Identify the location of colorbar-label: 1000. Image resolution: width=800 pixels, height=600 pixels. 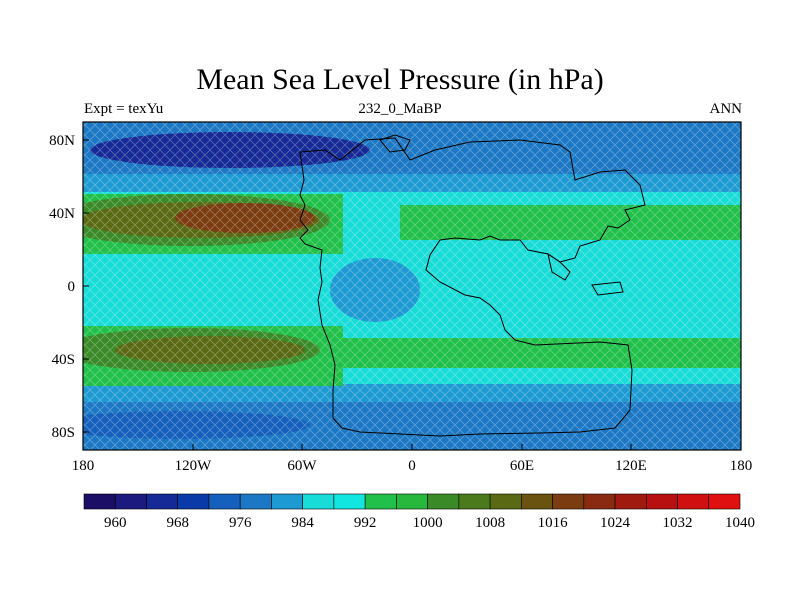
(428, 523).